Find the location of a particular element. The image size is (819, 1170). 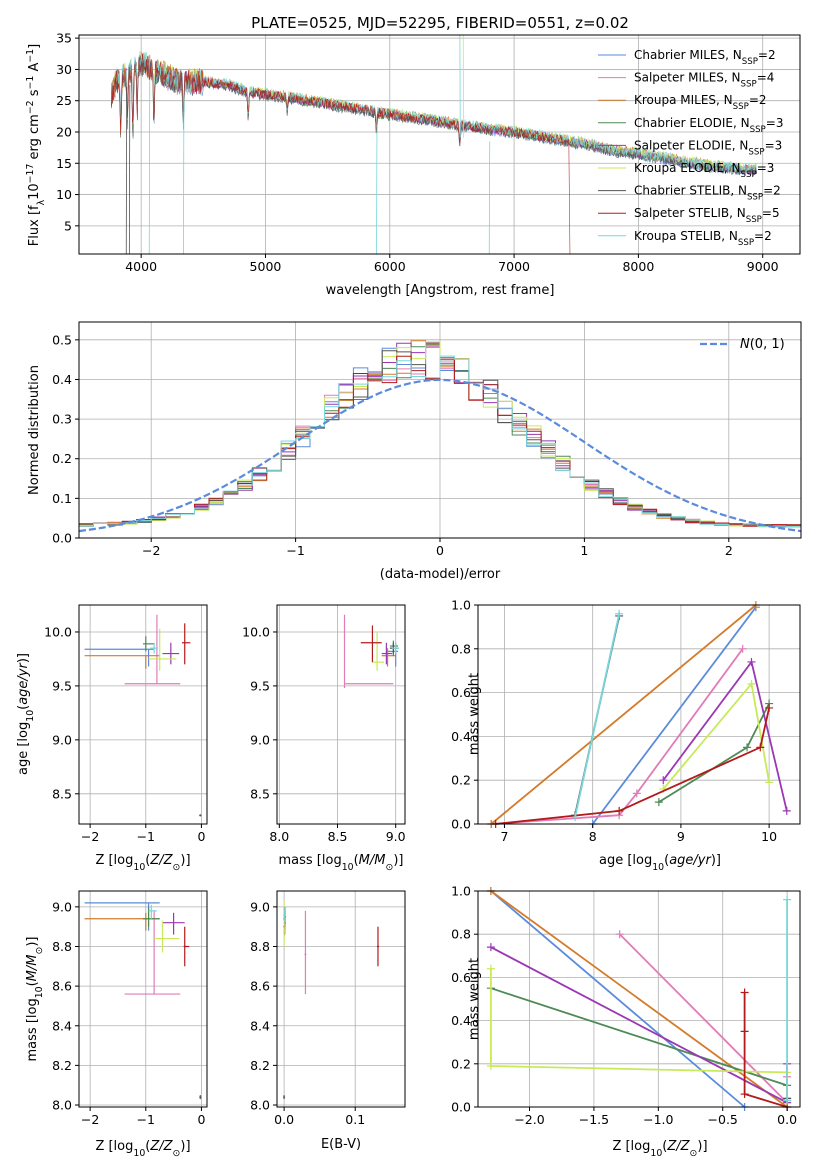

x-tick-label: 9.0 is located at coordinates (396, 836).